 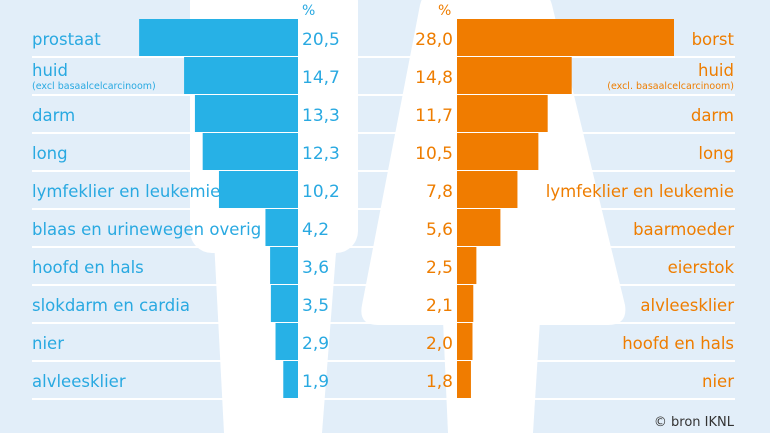 I want to click on men-category-label: darm, so click(x=53, y=115).